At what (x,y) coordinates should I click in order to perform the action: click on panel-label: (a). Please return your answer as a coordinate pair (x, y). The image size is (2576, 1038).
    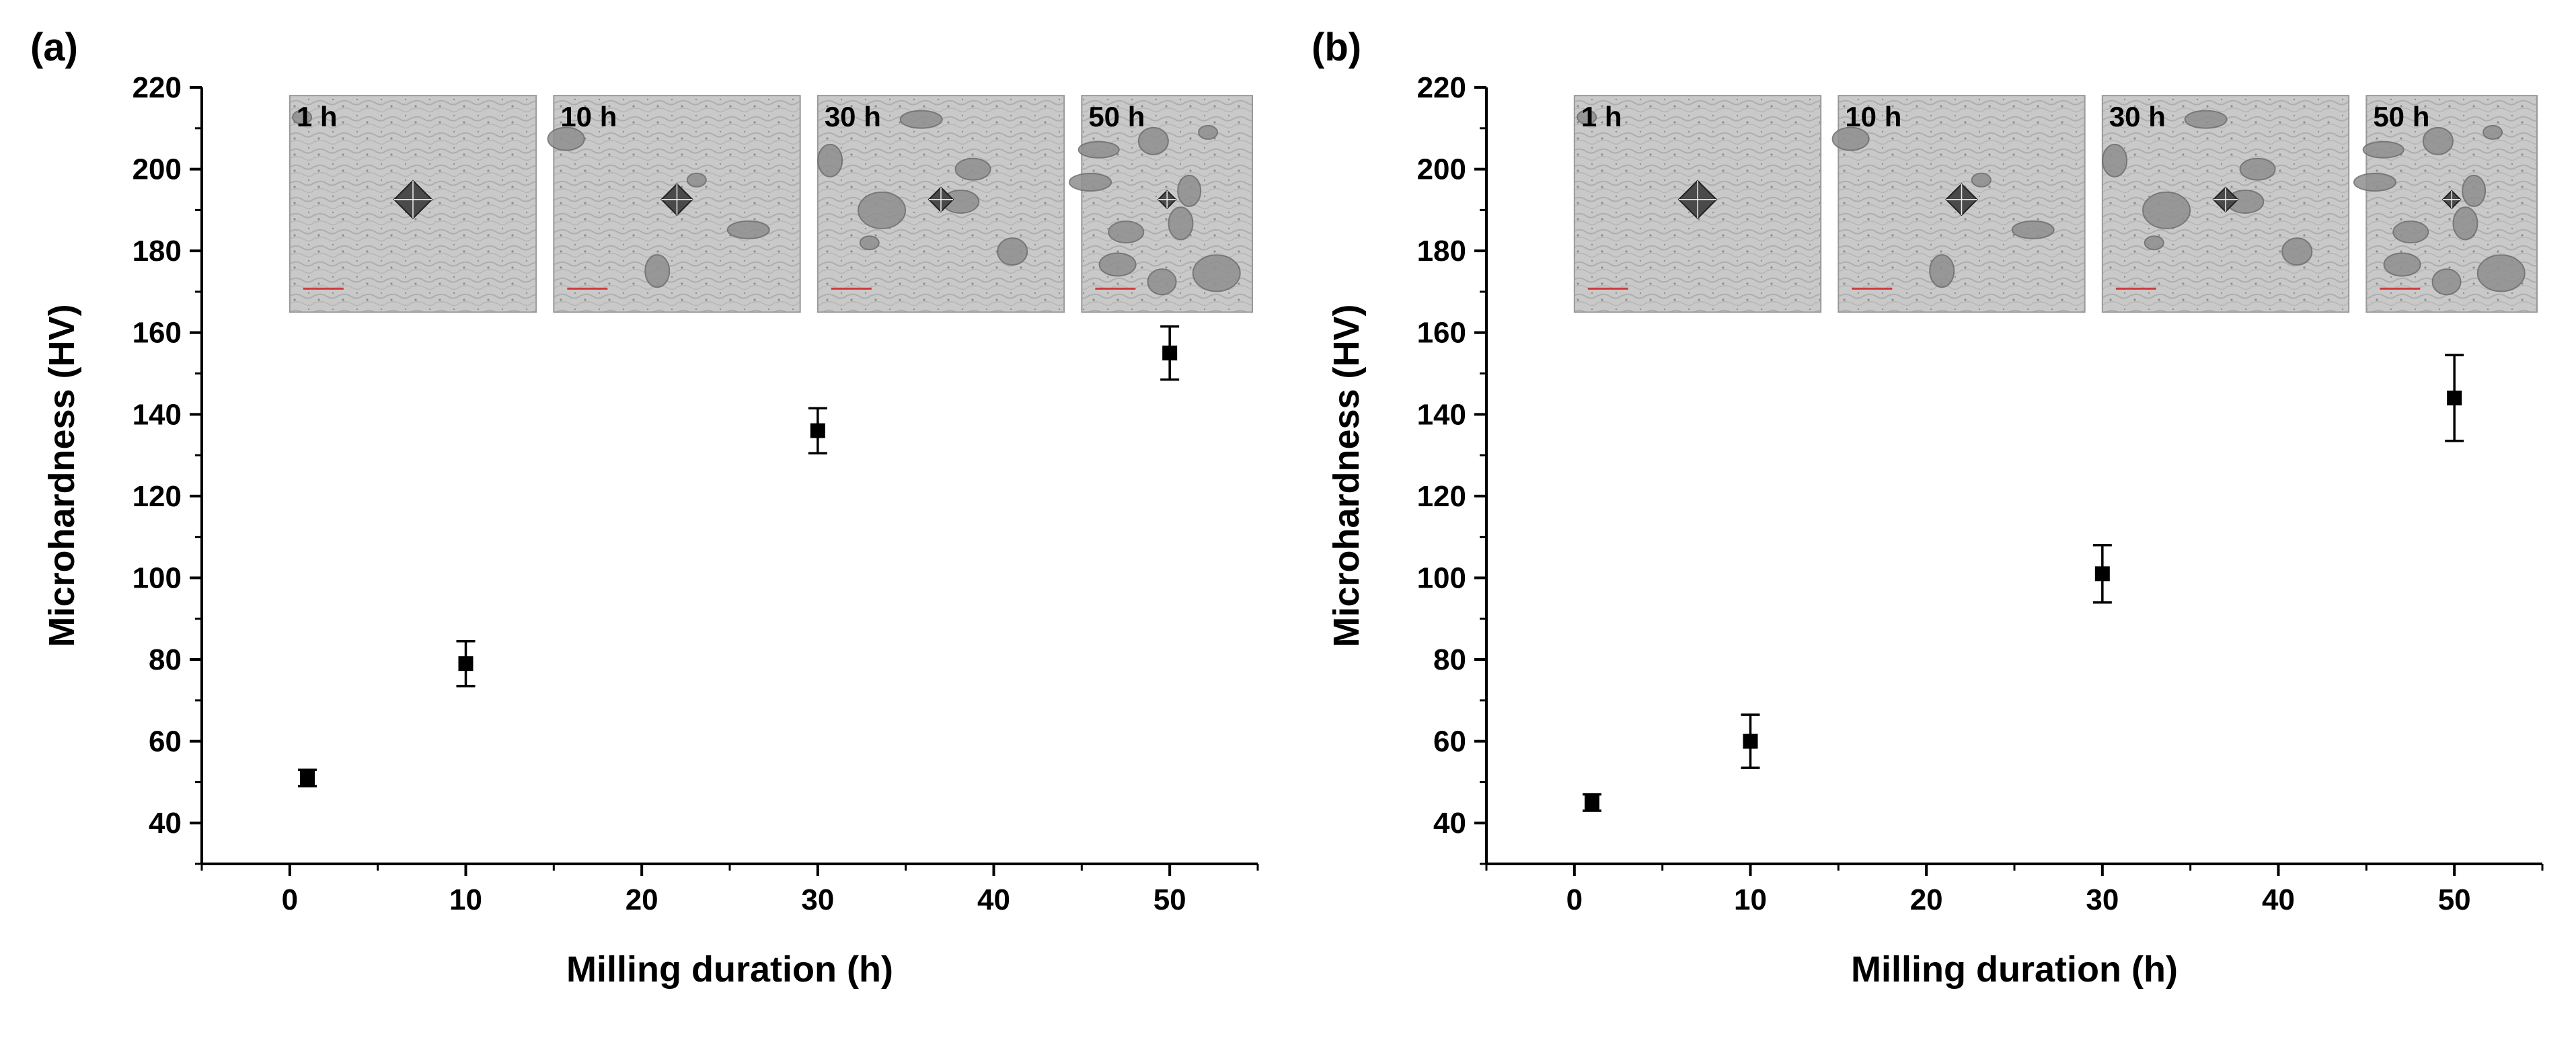
    Looking at the image, I should click on (54, 47).